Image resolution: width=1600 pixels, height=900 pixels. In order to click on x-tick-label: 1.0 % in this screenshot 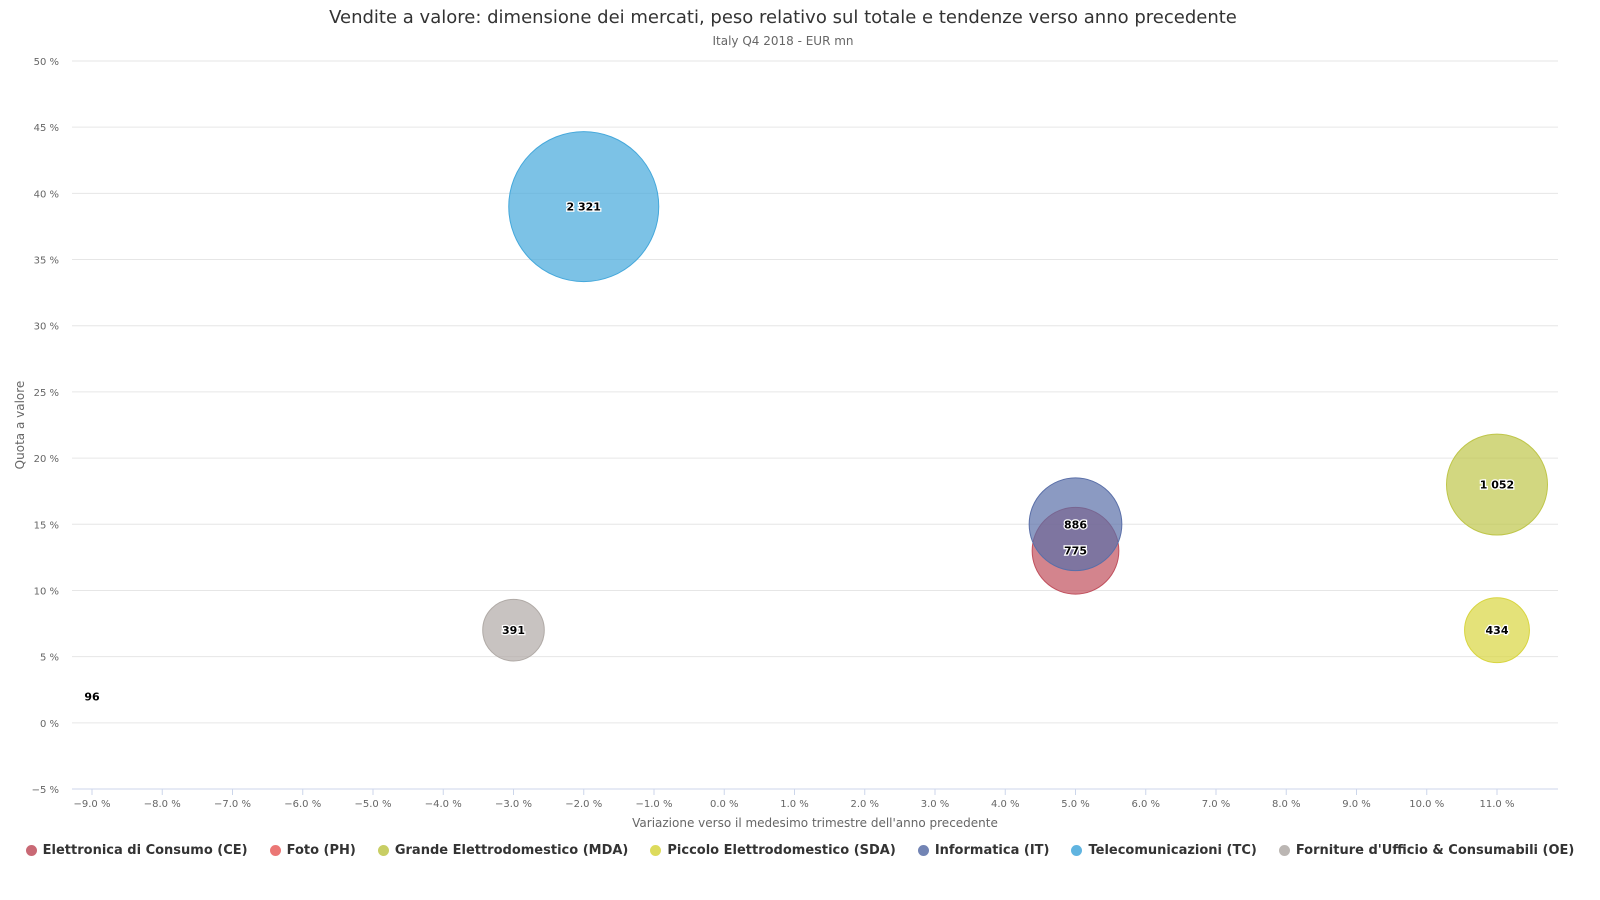, I will do `click(794, 804)`.